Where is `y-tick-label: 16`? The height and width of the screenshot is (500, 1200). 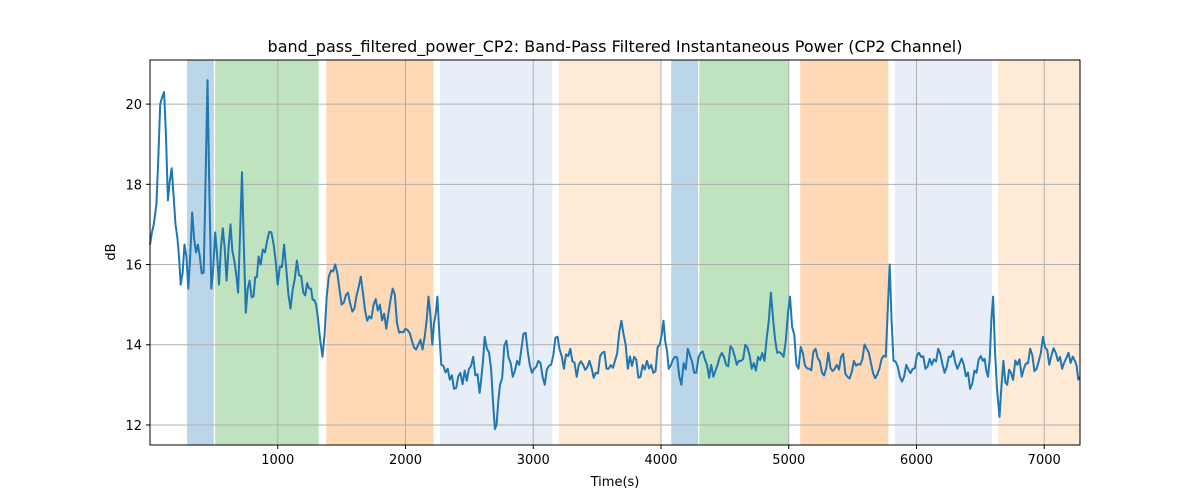
y-tick-label: 16 is located at coordinates (133, 266).